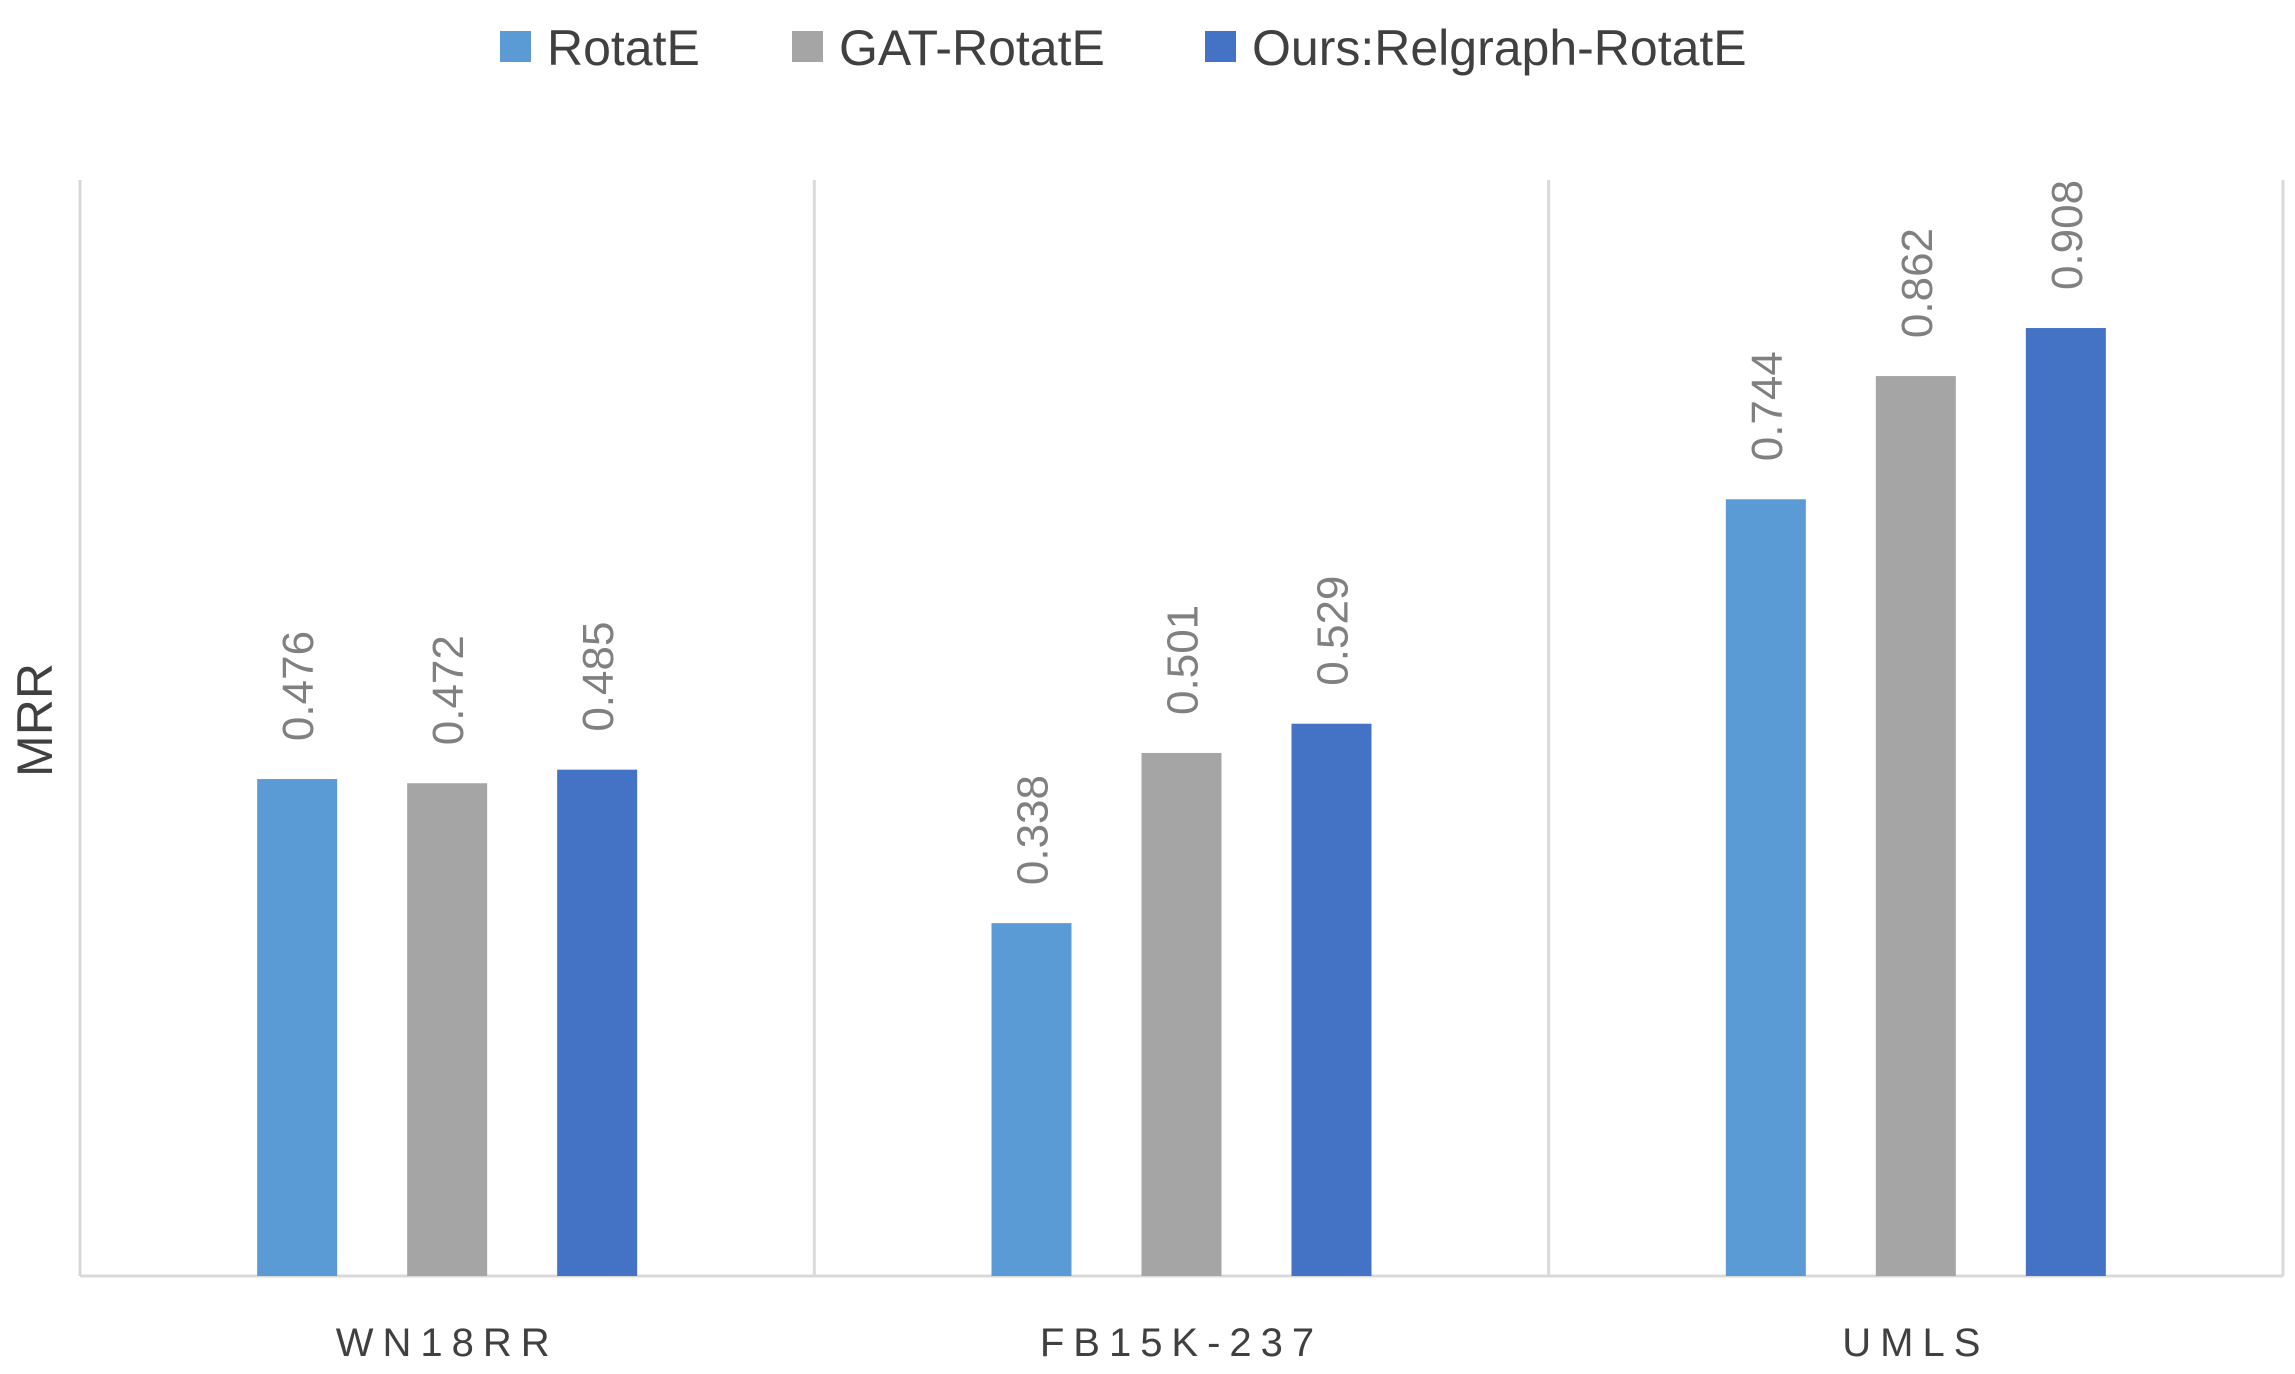  Describe the element at coordinates (598, 677) in the screenshot. I see `bar-value-label: 0.485` at that location.